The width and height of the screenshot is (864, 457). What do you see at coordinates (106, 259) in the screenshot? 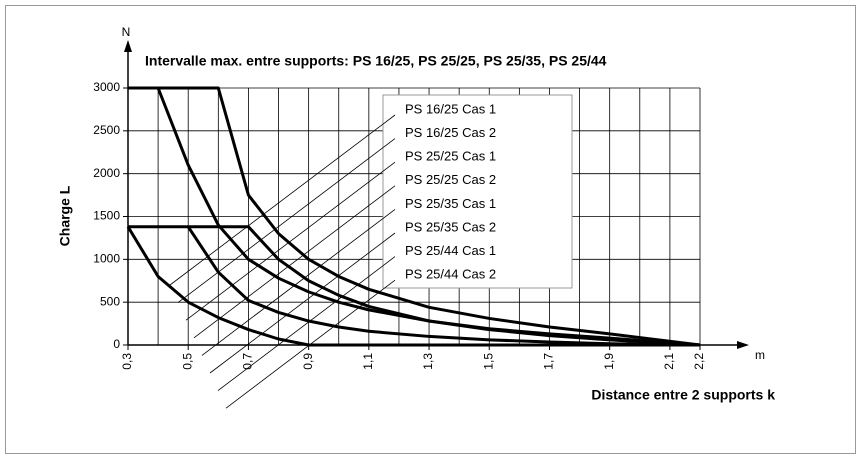
I see `y-tick-label: 1000` at bounding box center [106, 259].